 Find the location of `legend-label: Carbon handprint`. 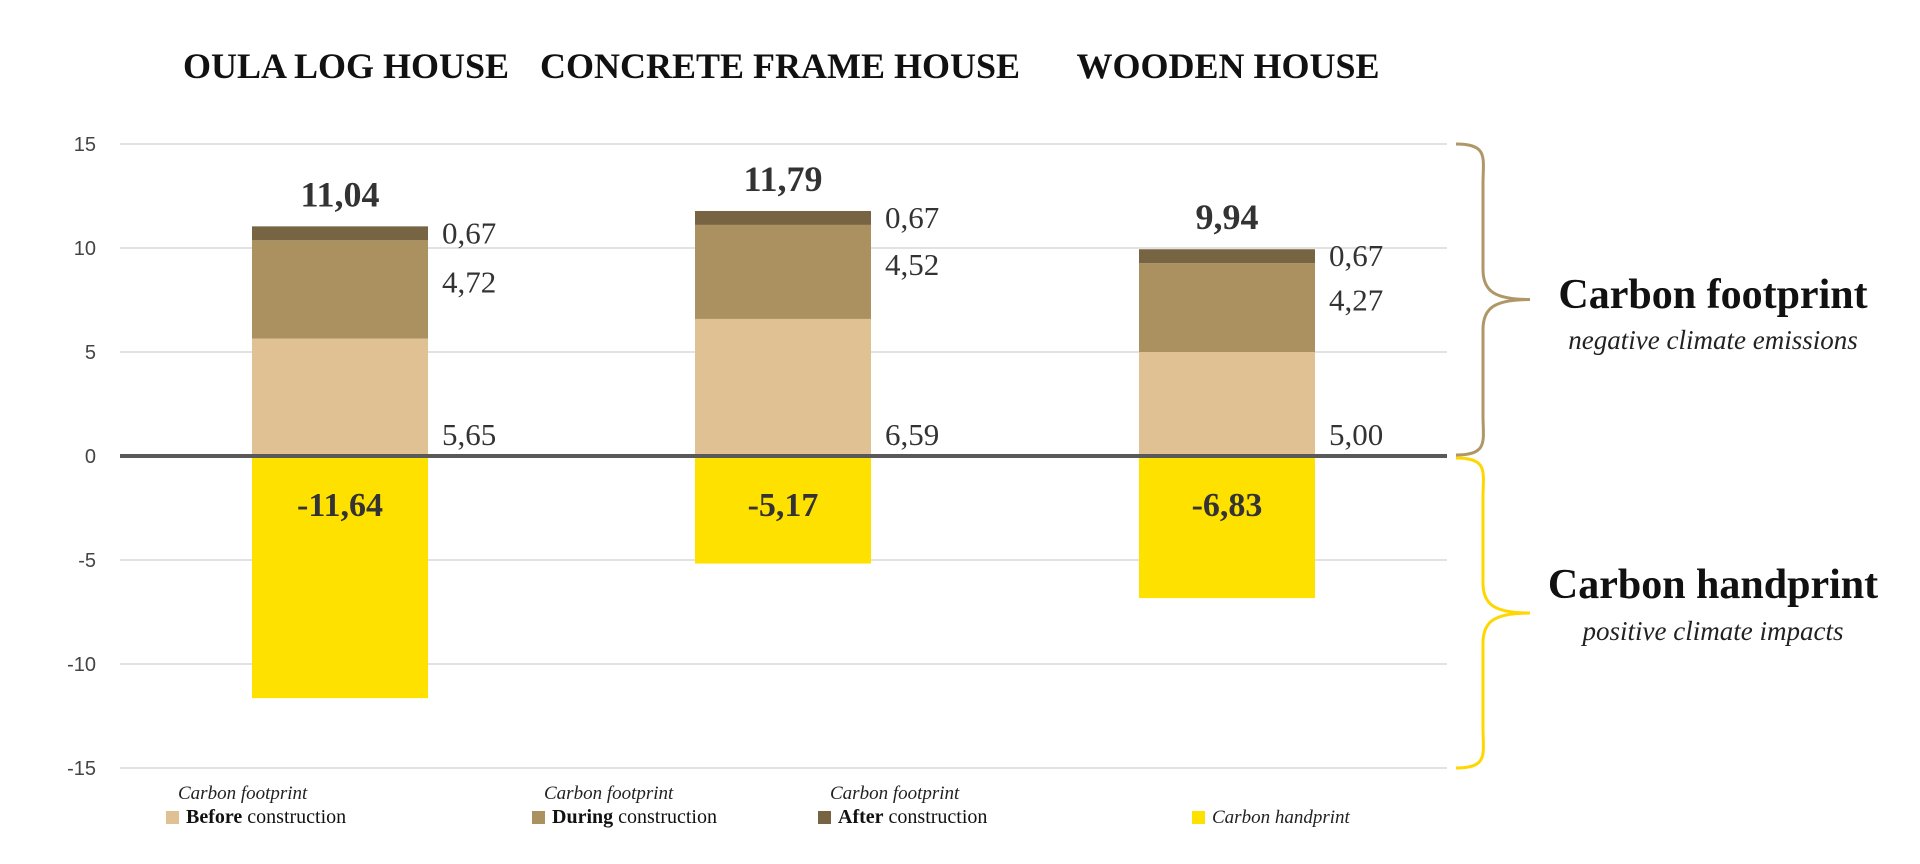

legend-label: Carbon handprint is located at coordinates (1281, 817).